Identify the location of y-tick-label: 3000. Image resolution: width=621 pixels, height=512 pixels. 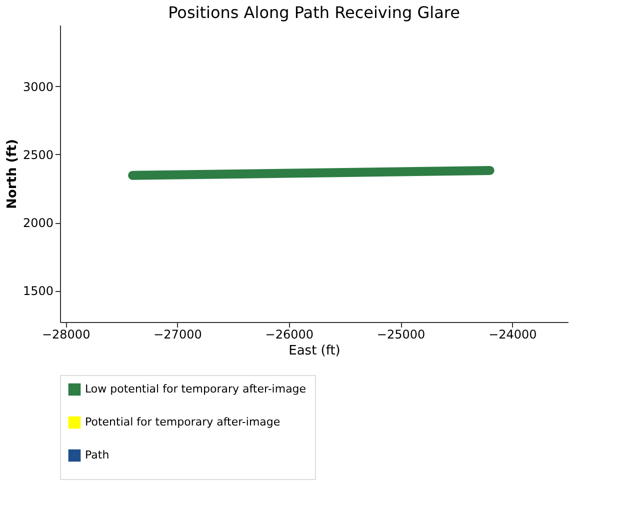
(38, 87).